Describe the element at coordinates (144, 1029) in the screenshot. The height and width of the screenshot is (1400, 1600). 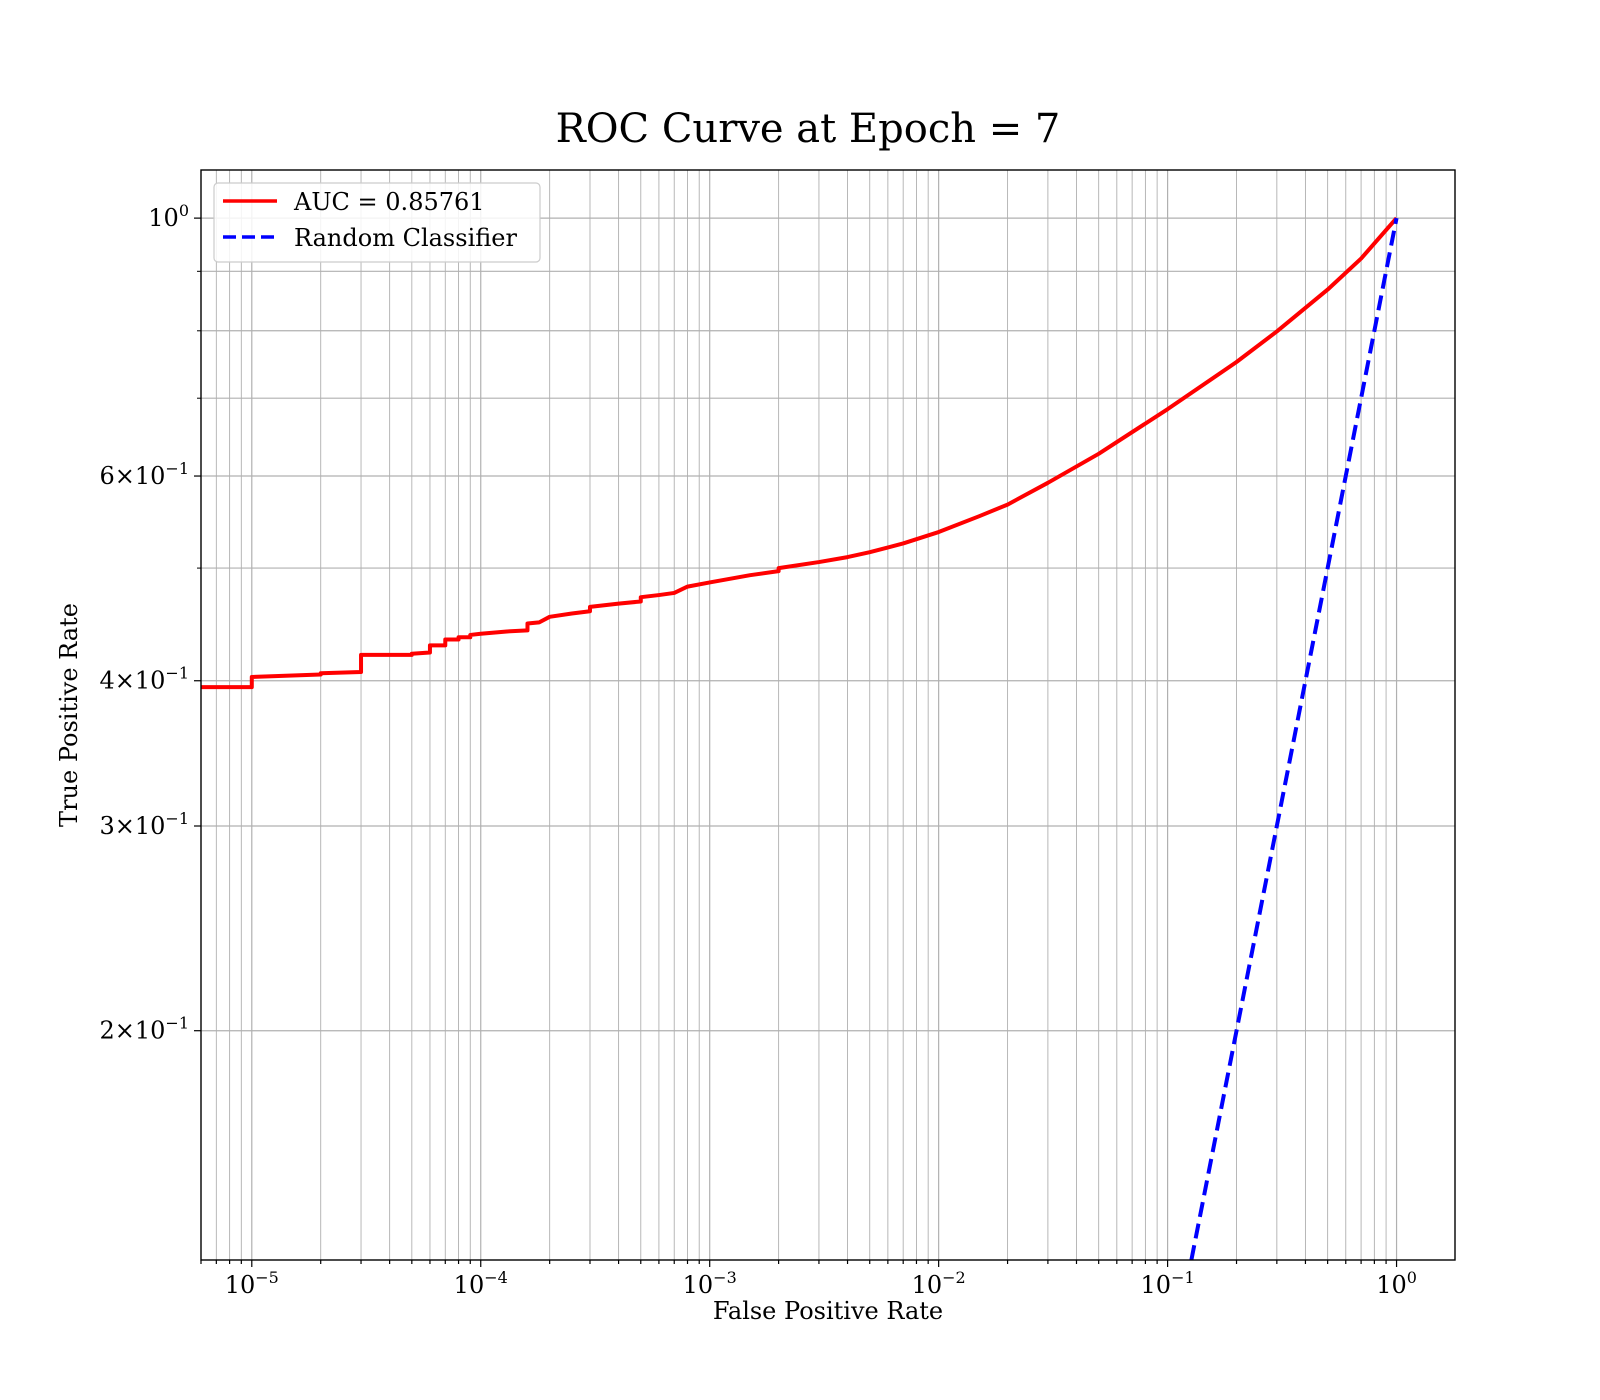
I see `y-tick-label: 2×10⁻¹` at that location.